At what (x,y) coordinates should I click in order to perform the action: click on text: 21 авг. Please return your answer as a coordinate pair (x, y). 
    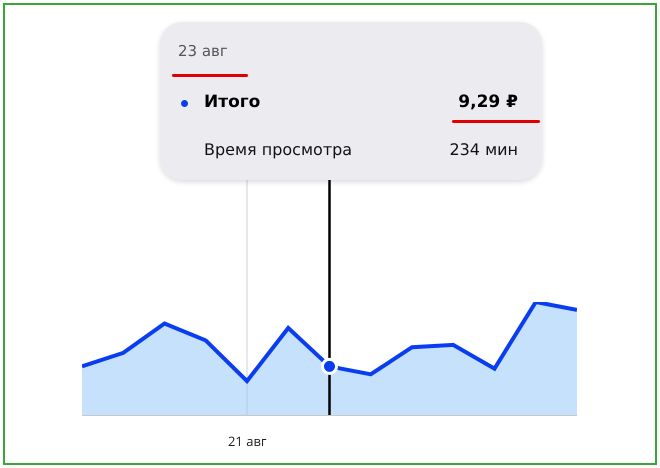
    Looking at the image, I should click on (247, 441).